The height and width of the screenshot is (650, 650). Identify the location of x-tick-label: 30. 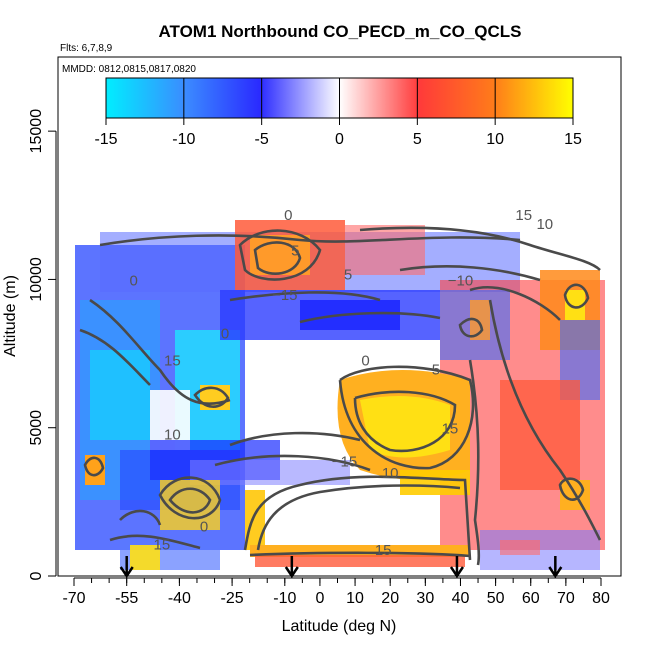
(425, 598).